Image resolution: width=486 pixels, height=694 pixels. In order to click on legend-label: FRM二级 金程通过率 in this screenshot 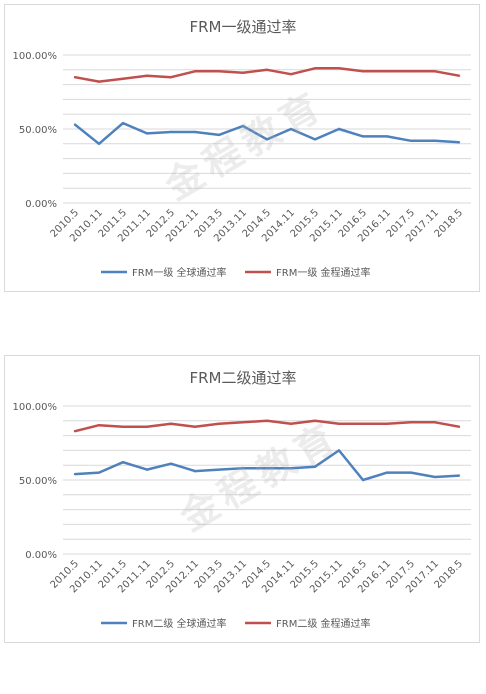, I will do `click(323, 623)`.